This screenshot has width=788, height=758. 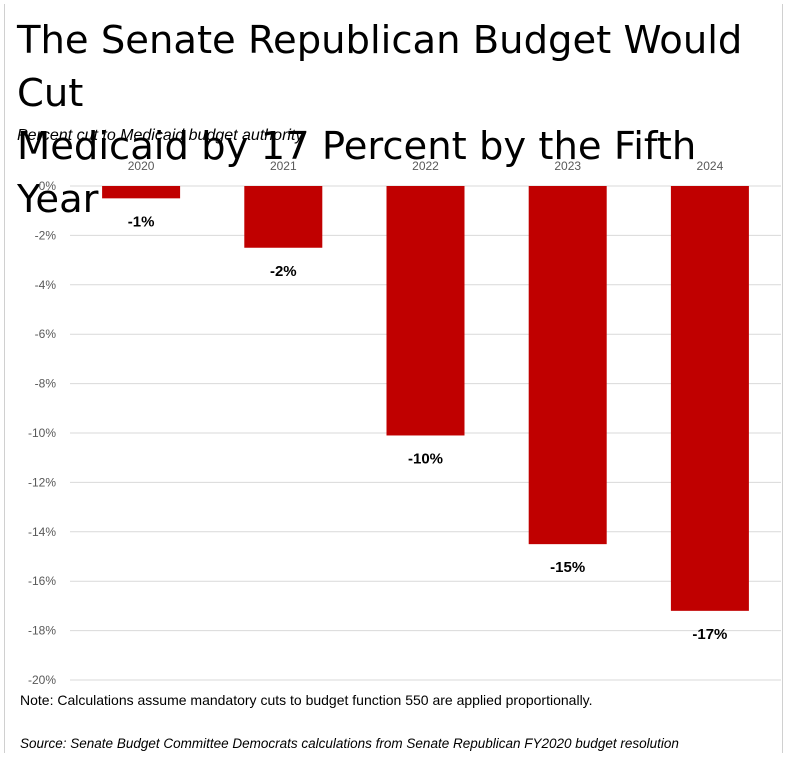 I want to click on bar-2024, so click(x=709, y=398).